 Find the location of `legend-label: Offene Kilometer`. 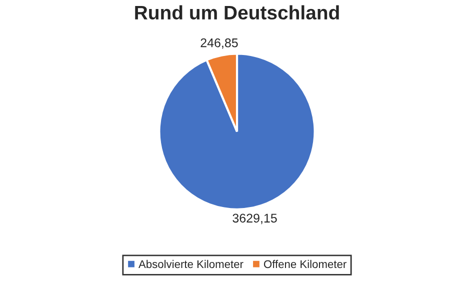

legend-label: Offene Kilometer is located at coordinates (305, 264).